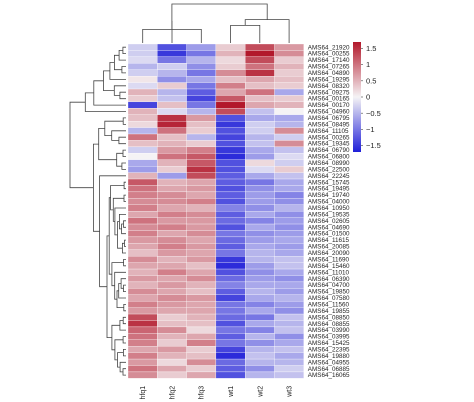  Describe the element at coordinates (142, 118) in the screenshot. I see `heatmap-cell-AMS64_06795-hfq1` at that location.